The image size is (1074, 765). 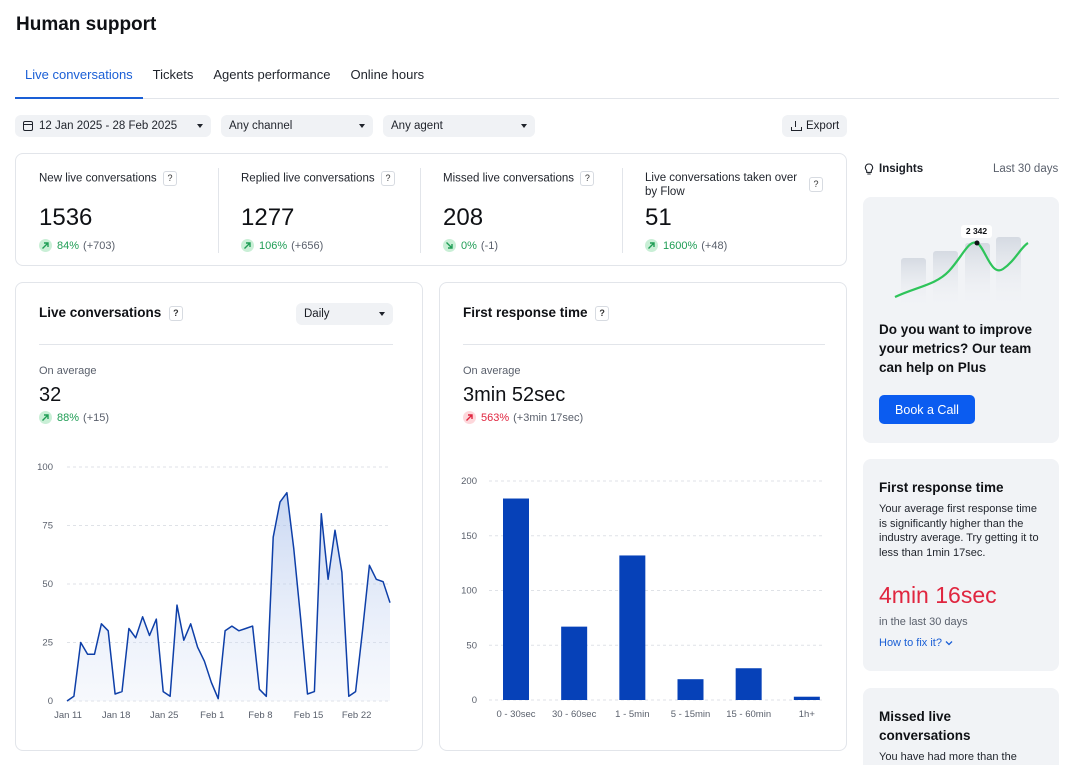 What do you see at coordinates (948, 757) in the screenshot?
I see `missed-insight-text: You have had more than the` at bounding box center [948, 757].